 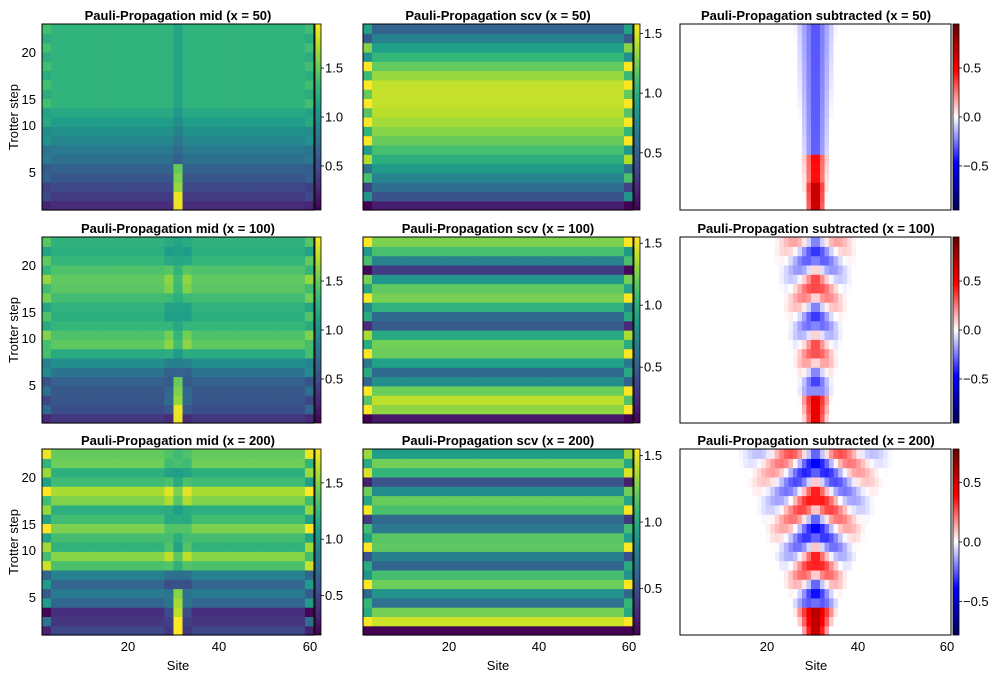 I want to click on colorbar-tick-label: 0.5, so click(x=334, y=165).